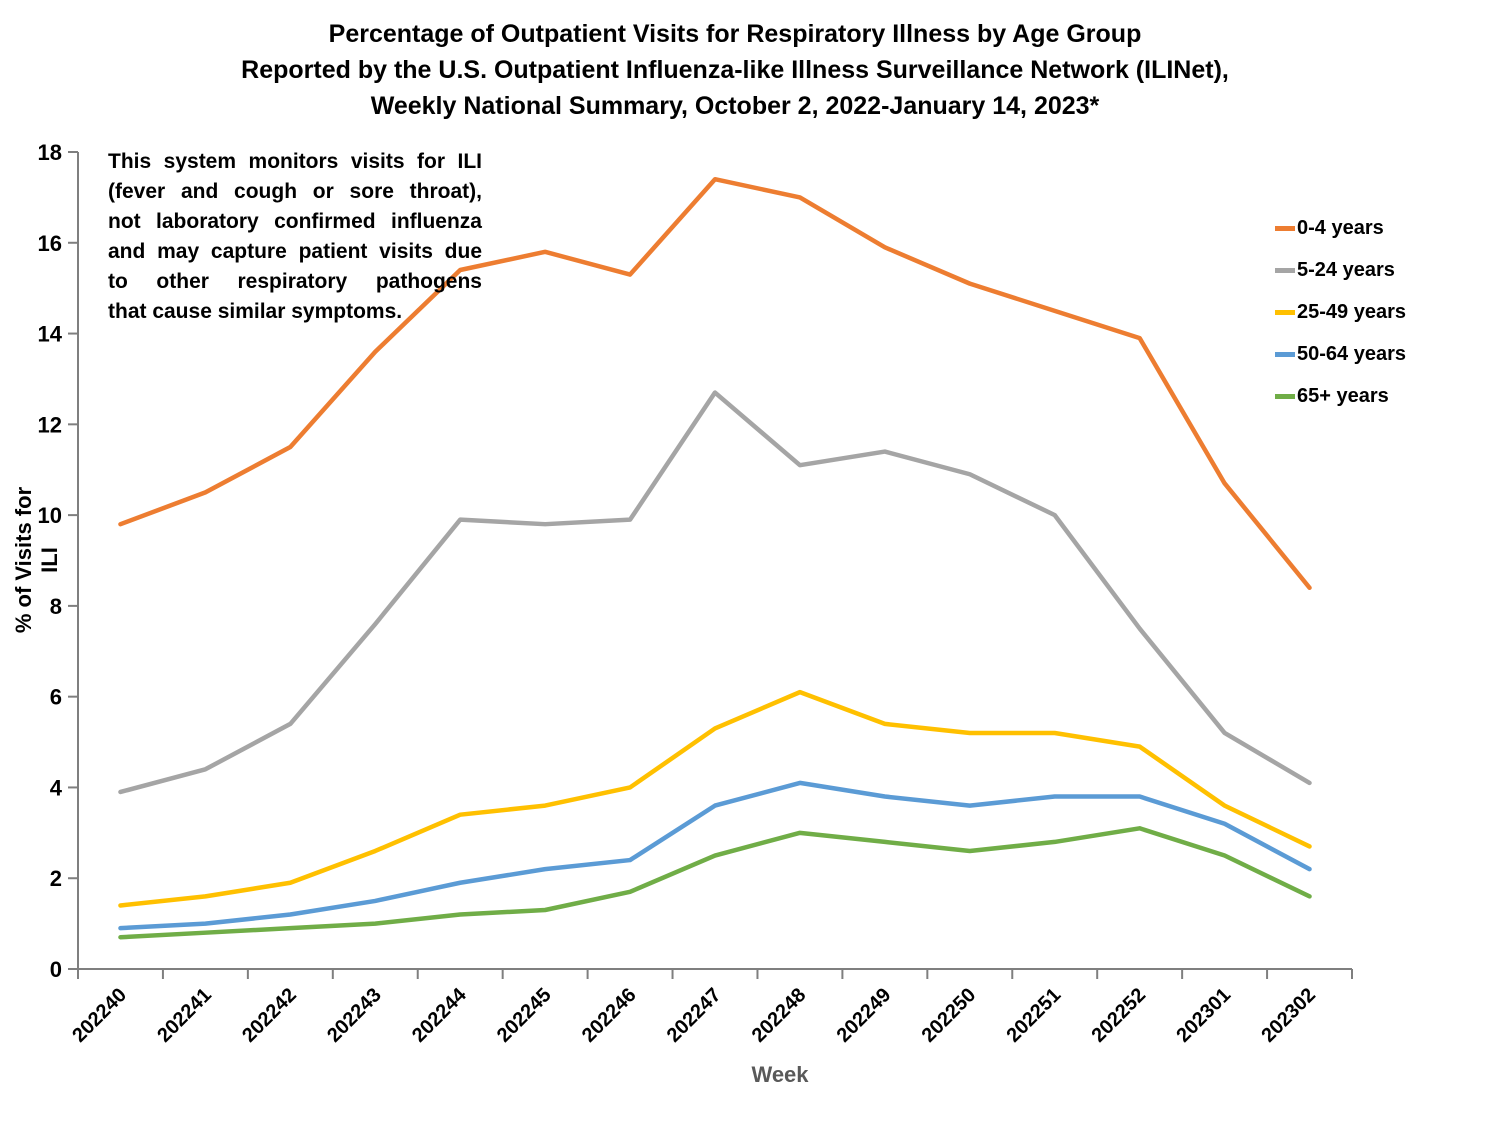 This screenshot has width=1500, height=1125. I want to click on y-tick-label: 10, so click(50, 515).